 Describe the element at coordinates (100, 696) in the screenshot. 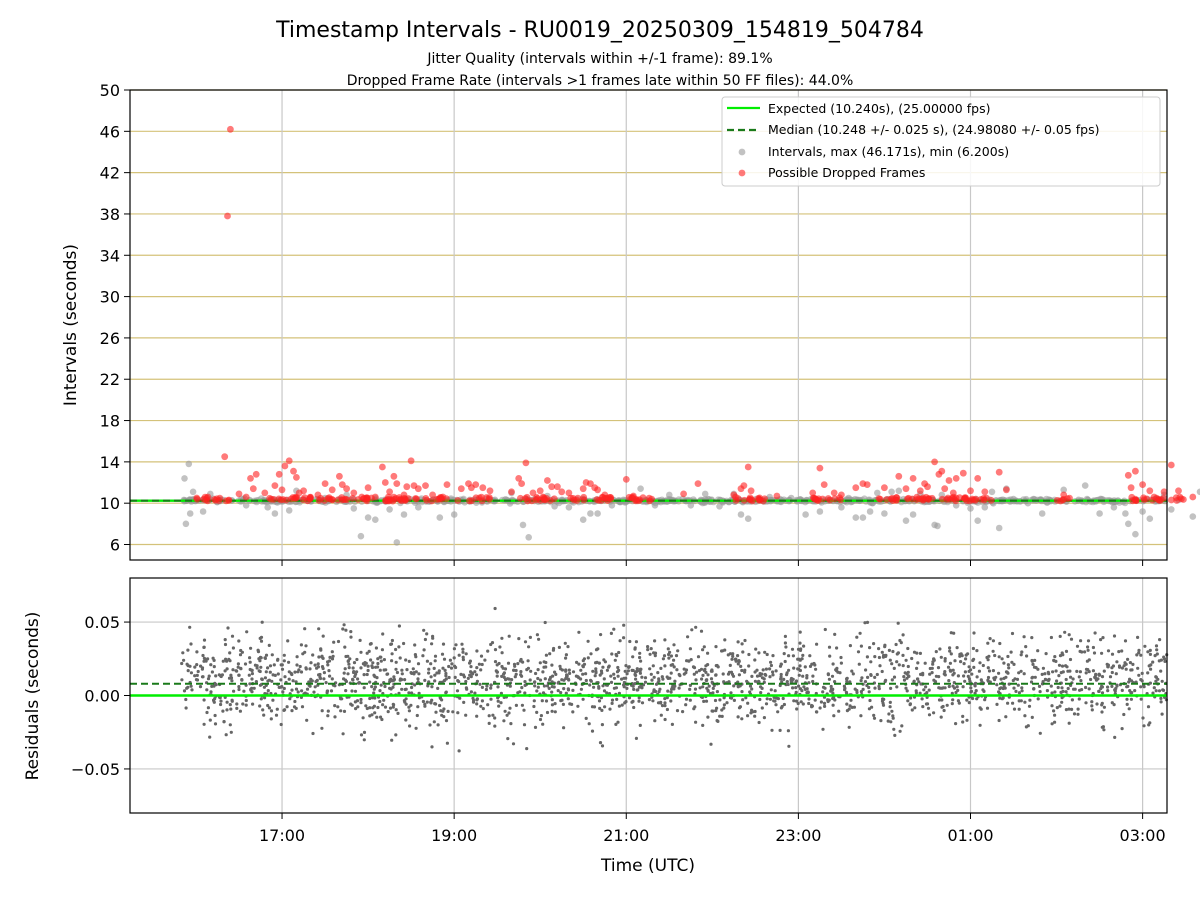

I see `residuals-y-ticks: 0.050.00−0.05` at that location.